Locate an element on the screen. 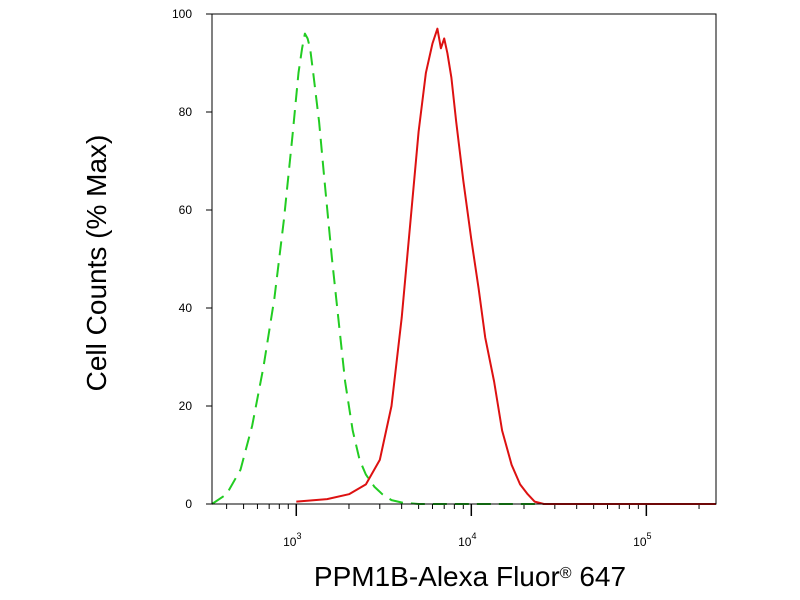  x-tick-label: 10⁵ is located at coordinates (642, 540).